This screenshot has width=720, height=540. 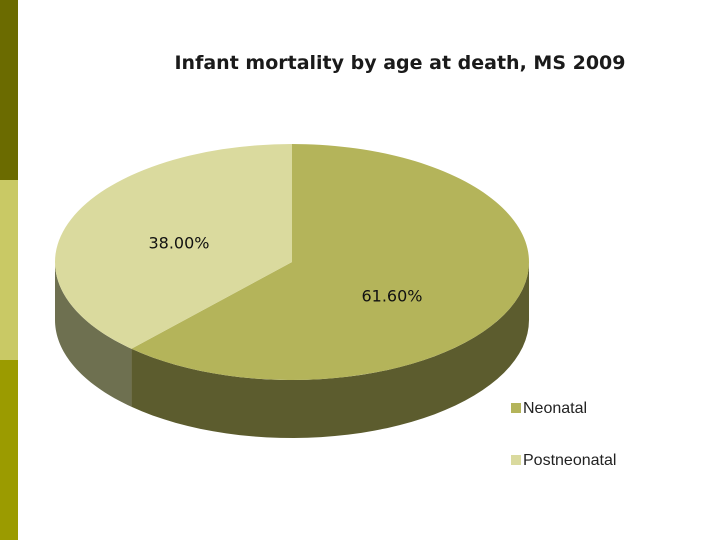 I want to click on slice-postneonatal, so click(x=173, y=246).